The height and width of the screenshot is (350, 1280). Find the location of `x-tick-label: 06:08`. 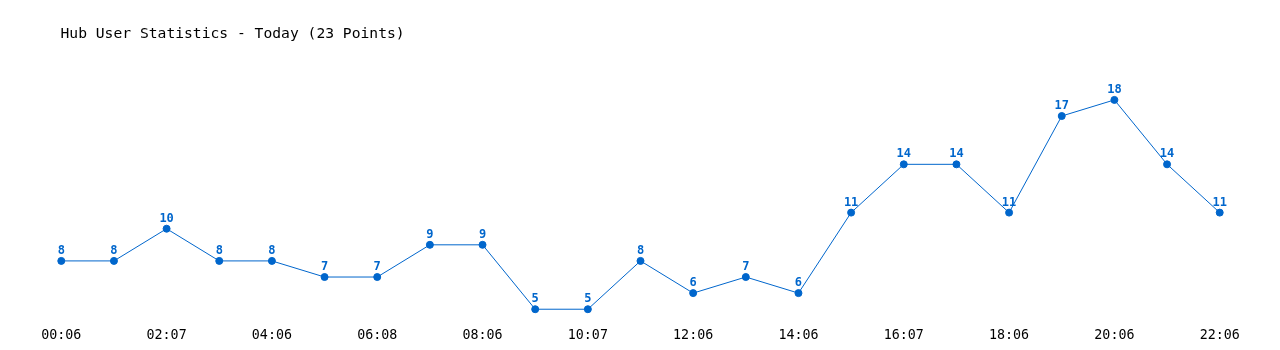

x-tick-label: 06:08 is located at coordinates (377, 334).